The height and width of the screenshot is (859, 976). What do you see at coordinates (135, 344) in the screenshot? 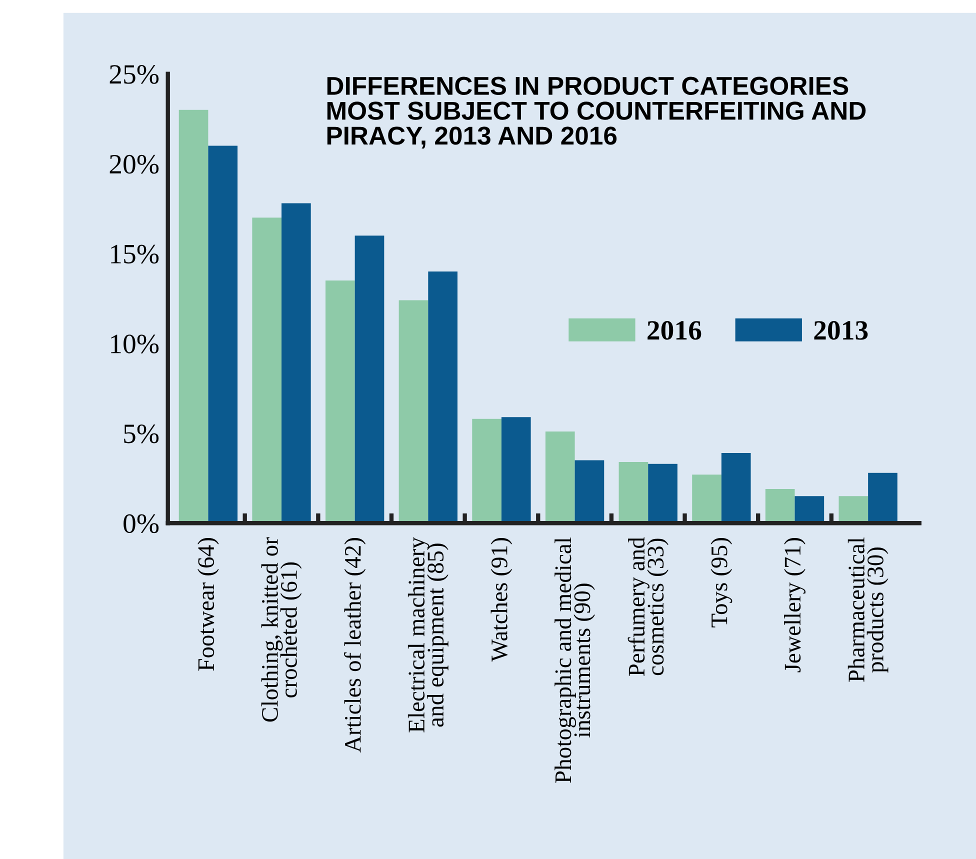
I see `y-tick-label: 10%` at bounding box center [135, 344].